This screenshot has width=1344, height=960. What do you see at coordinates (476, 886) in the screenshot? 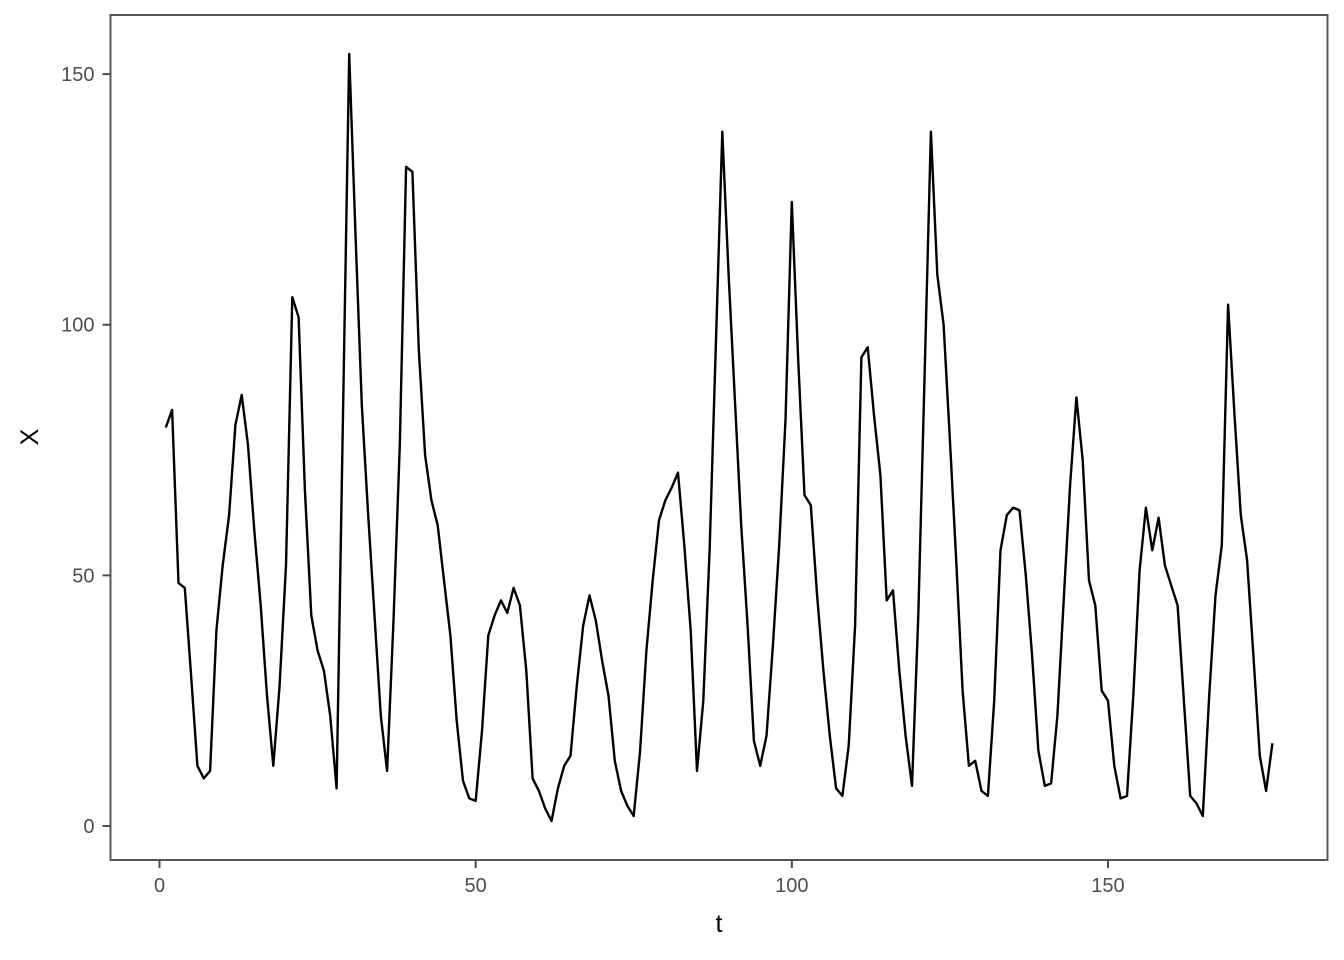
I see `x-tick-label: 50` at bounding box center [476, 886].